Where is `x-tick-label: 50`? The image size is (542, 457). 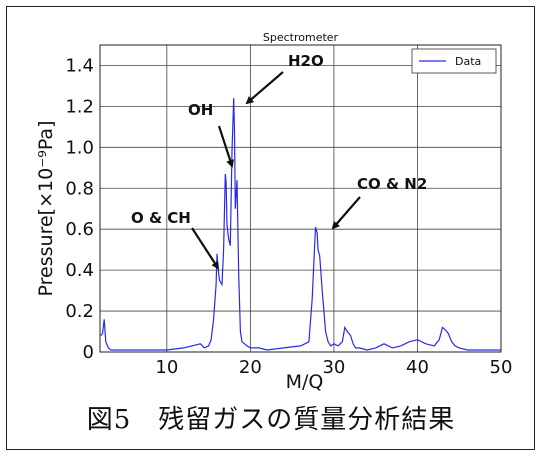
x-tick-label: 50 is located at coordinates (501, 367).